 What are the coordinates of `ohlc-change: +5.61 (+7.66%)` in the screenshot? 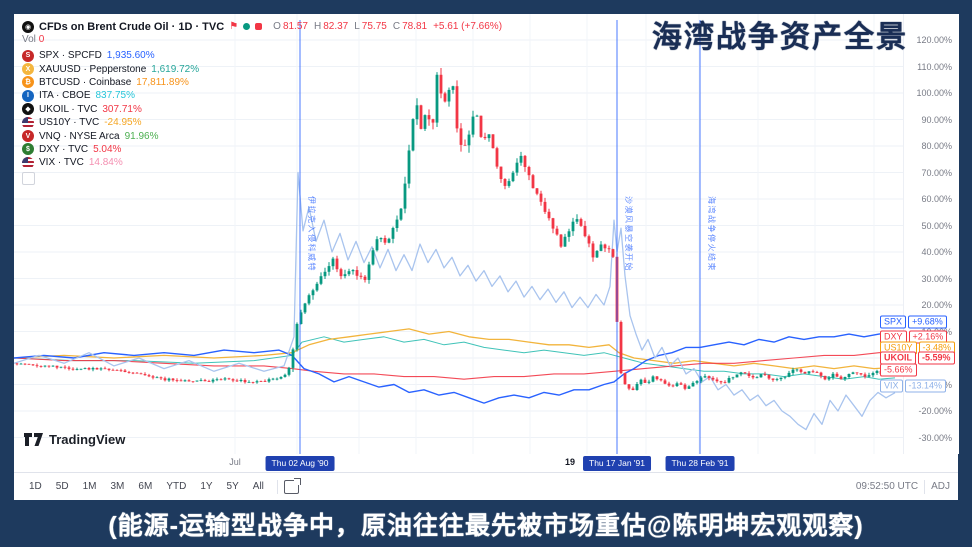 It's located at (468, 26).